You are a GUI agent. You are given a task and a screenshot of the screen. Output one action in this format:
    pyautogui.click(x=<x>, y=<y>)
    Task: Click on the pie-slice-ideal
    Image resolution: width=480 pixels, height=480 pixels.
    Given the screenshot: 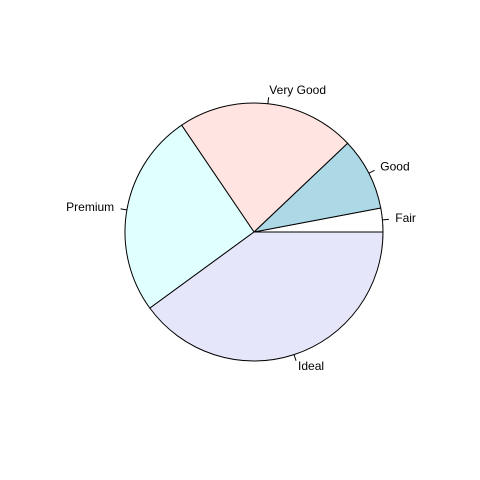 What is the action you would take?
    pyautogui.click(x=266, y=296)
    